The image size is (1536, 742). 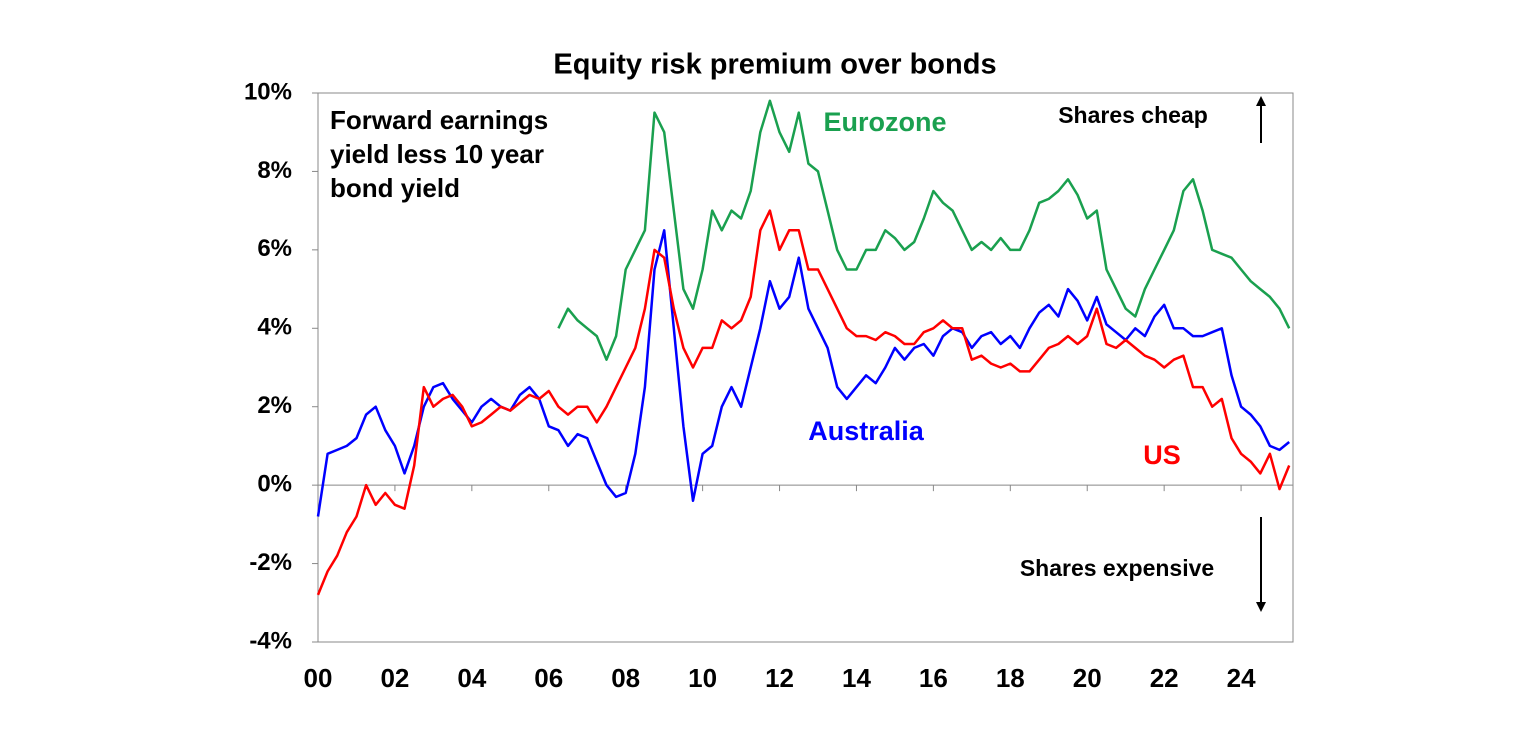 I want to click on note-expensive: Shares expensive, so click(x=1117, y=568).